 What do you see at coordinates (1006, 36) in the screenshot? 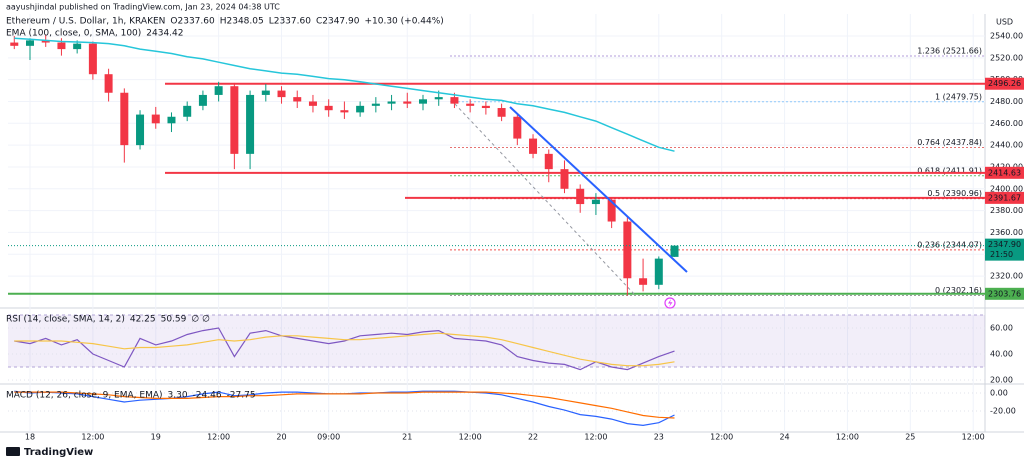
I see `y-tick-label: 2540.00` at bounding box center [1006, 36].